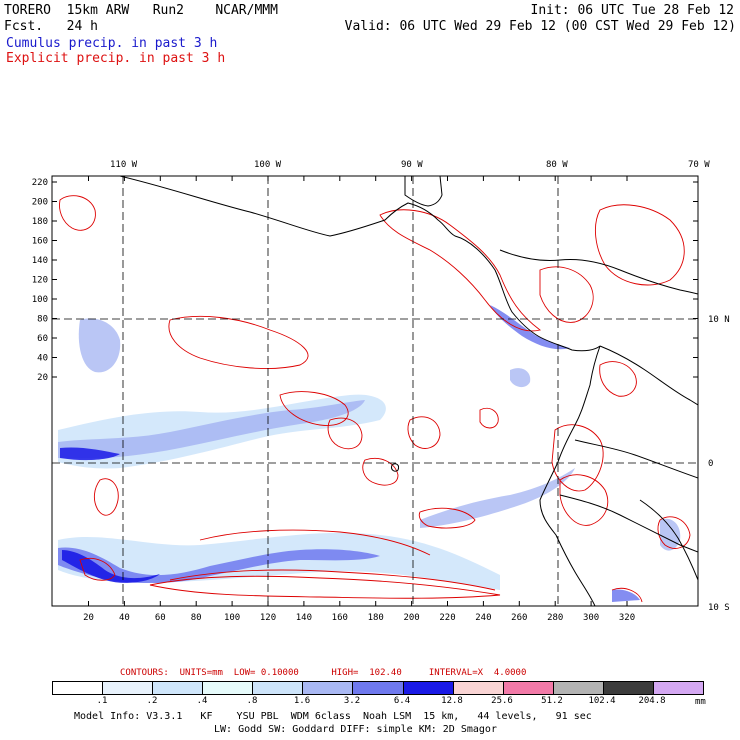  Describe the element at coordinates (340, 618) in the screenshot. I see `x-tick-label: 160` at that location.